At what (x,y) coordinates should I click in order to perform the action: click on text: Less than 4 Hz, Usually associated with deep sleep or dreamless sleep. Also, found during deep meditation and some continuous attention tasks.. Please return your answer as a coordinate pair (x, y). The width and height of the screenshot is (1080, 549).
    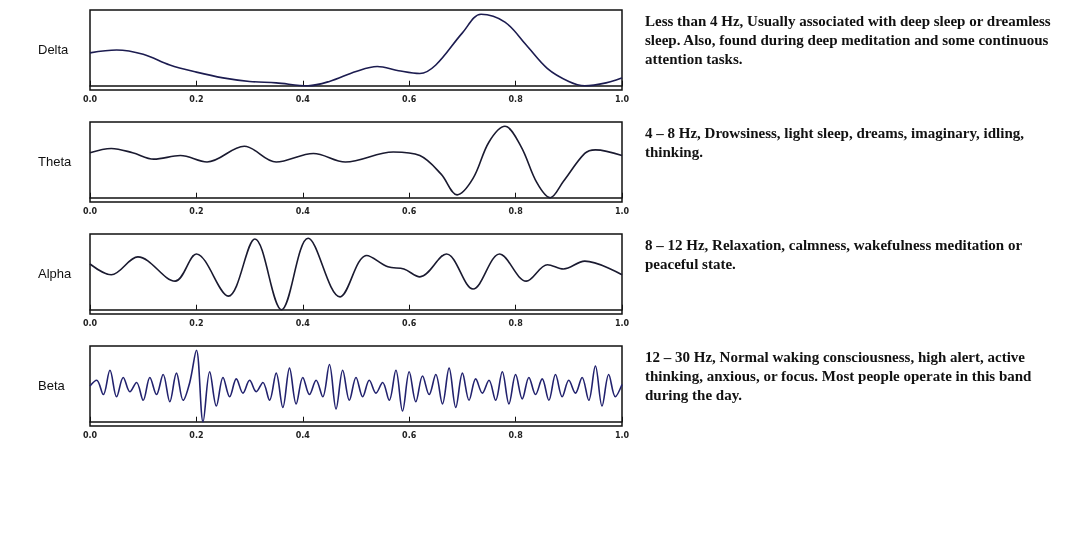
    Looking at the image, I should click on (848, 40).